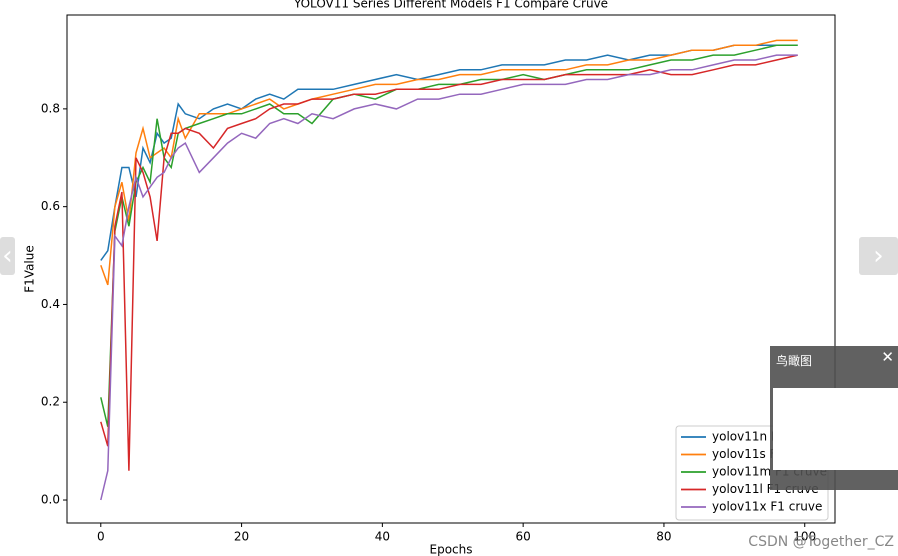 The width and height of the screenshot is (898, 556). What do you see at coordinates (523, 537) in the screenshot?
I see `x-tick-label: 60` at bounding box center [523, 537].